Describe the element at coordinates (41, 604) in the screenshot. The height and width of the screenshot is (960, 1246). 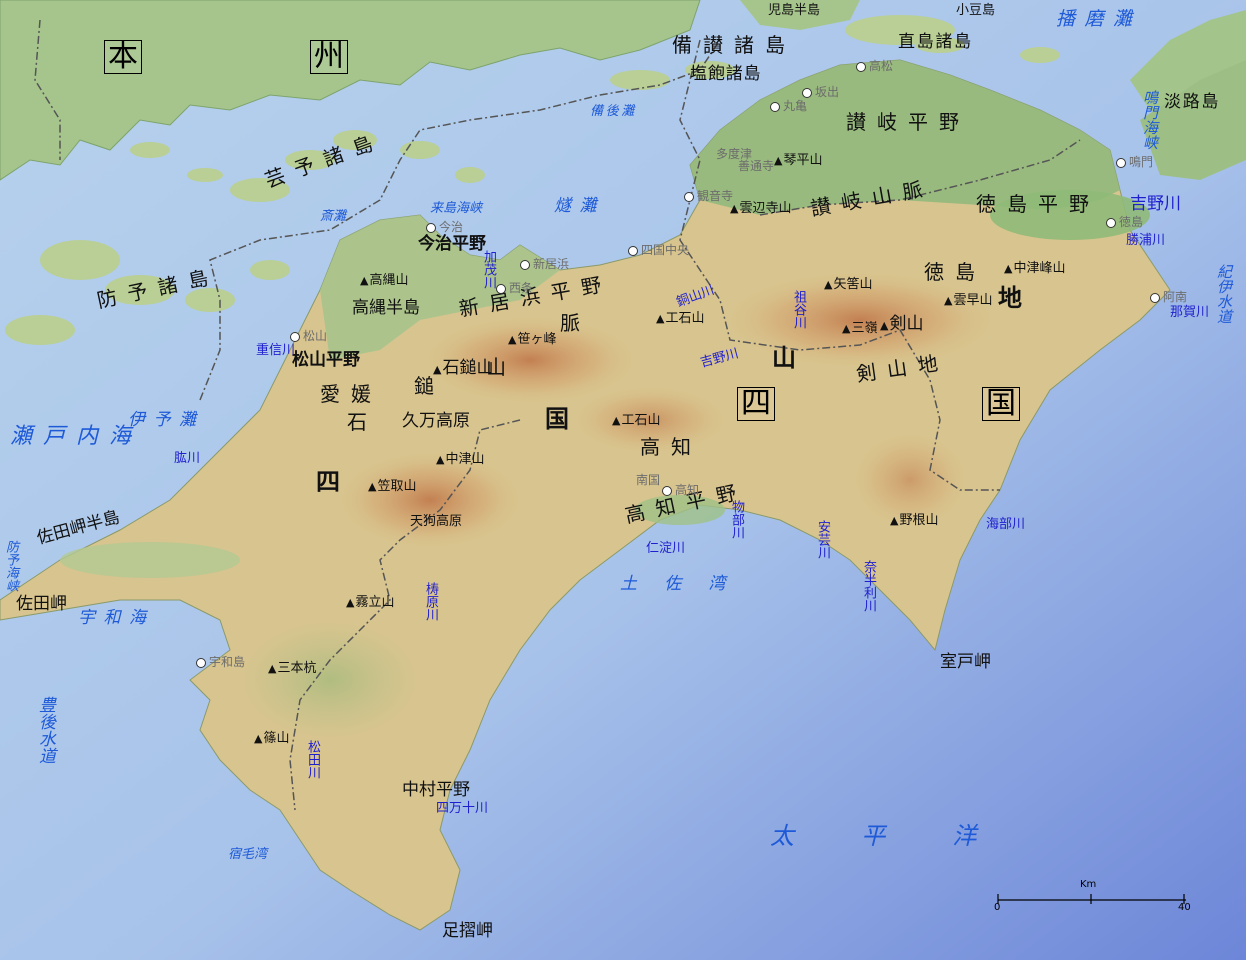
I see `cape-sadamisaki: 佐田岬` at that location.